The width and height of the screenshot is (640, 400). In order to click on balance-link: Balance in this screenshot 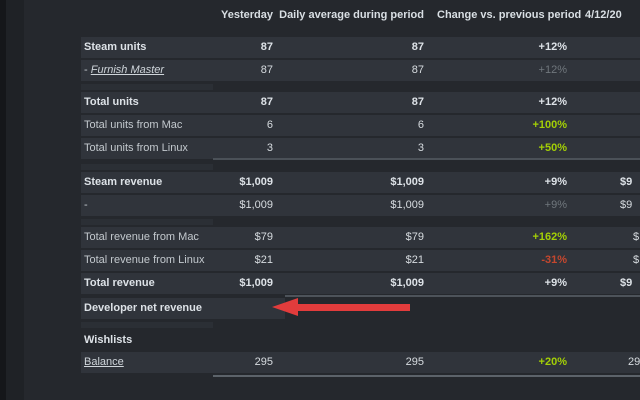, I will do `click(104, 362)`.